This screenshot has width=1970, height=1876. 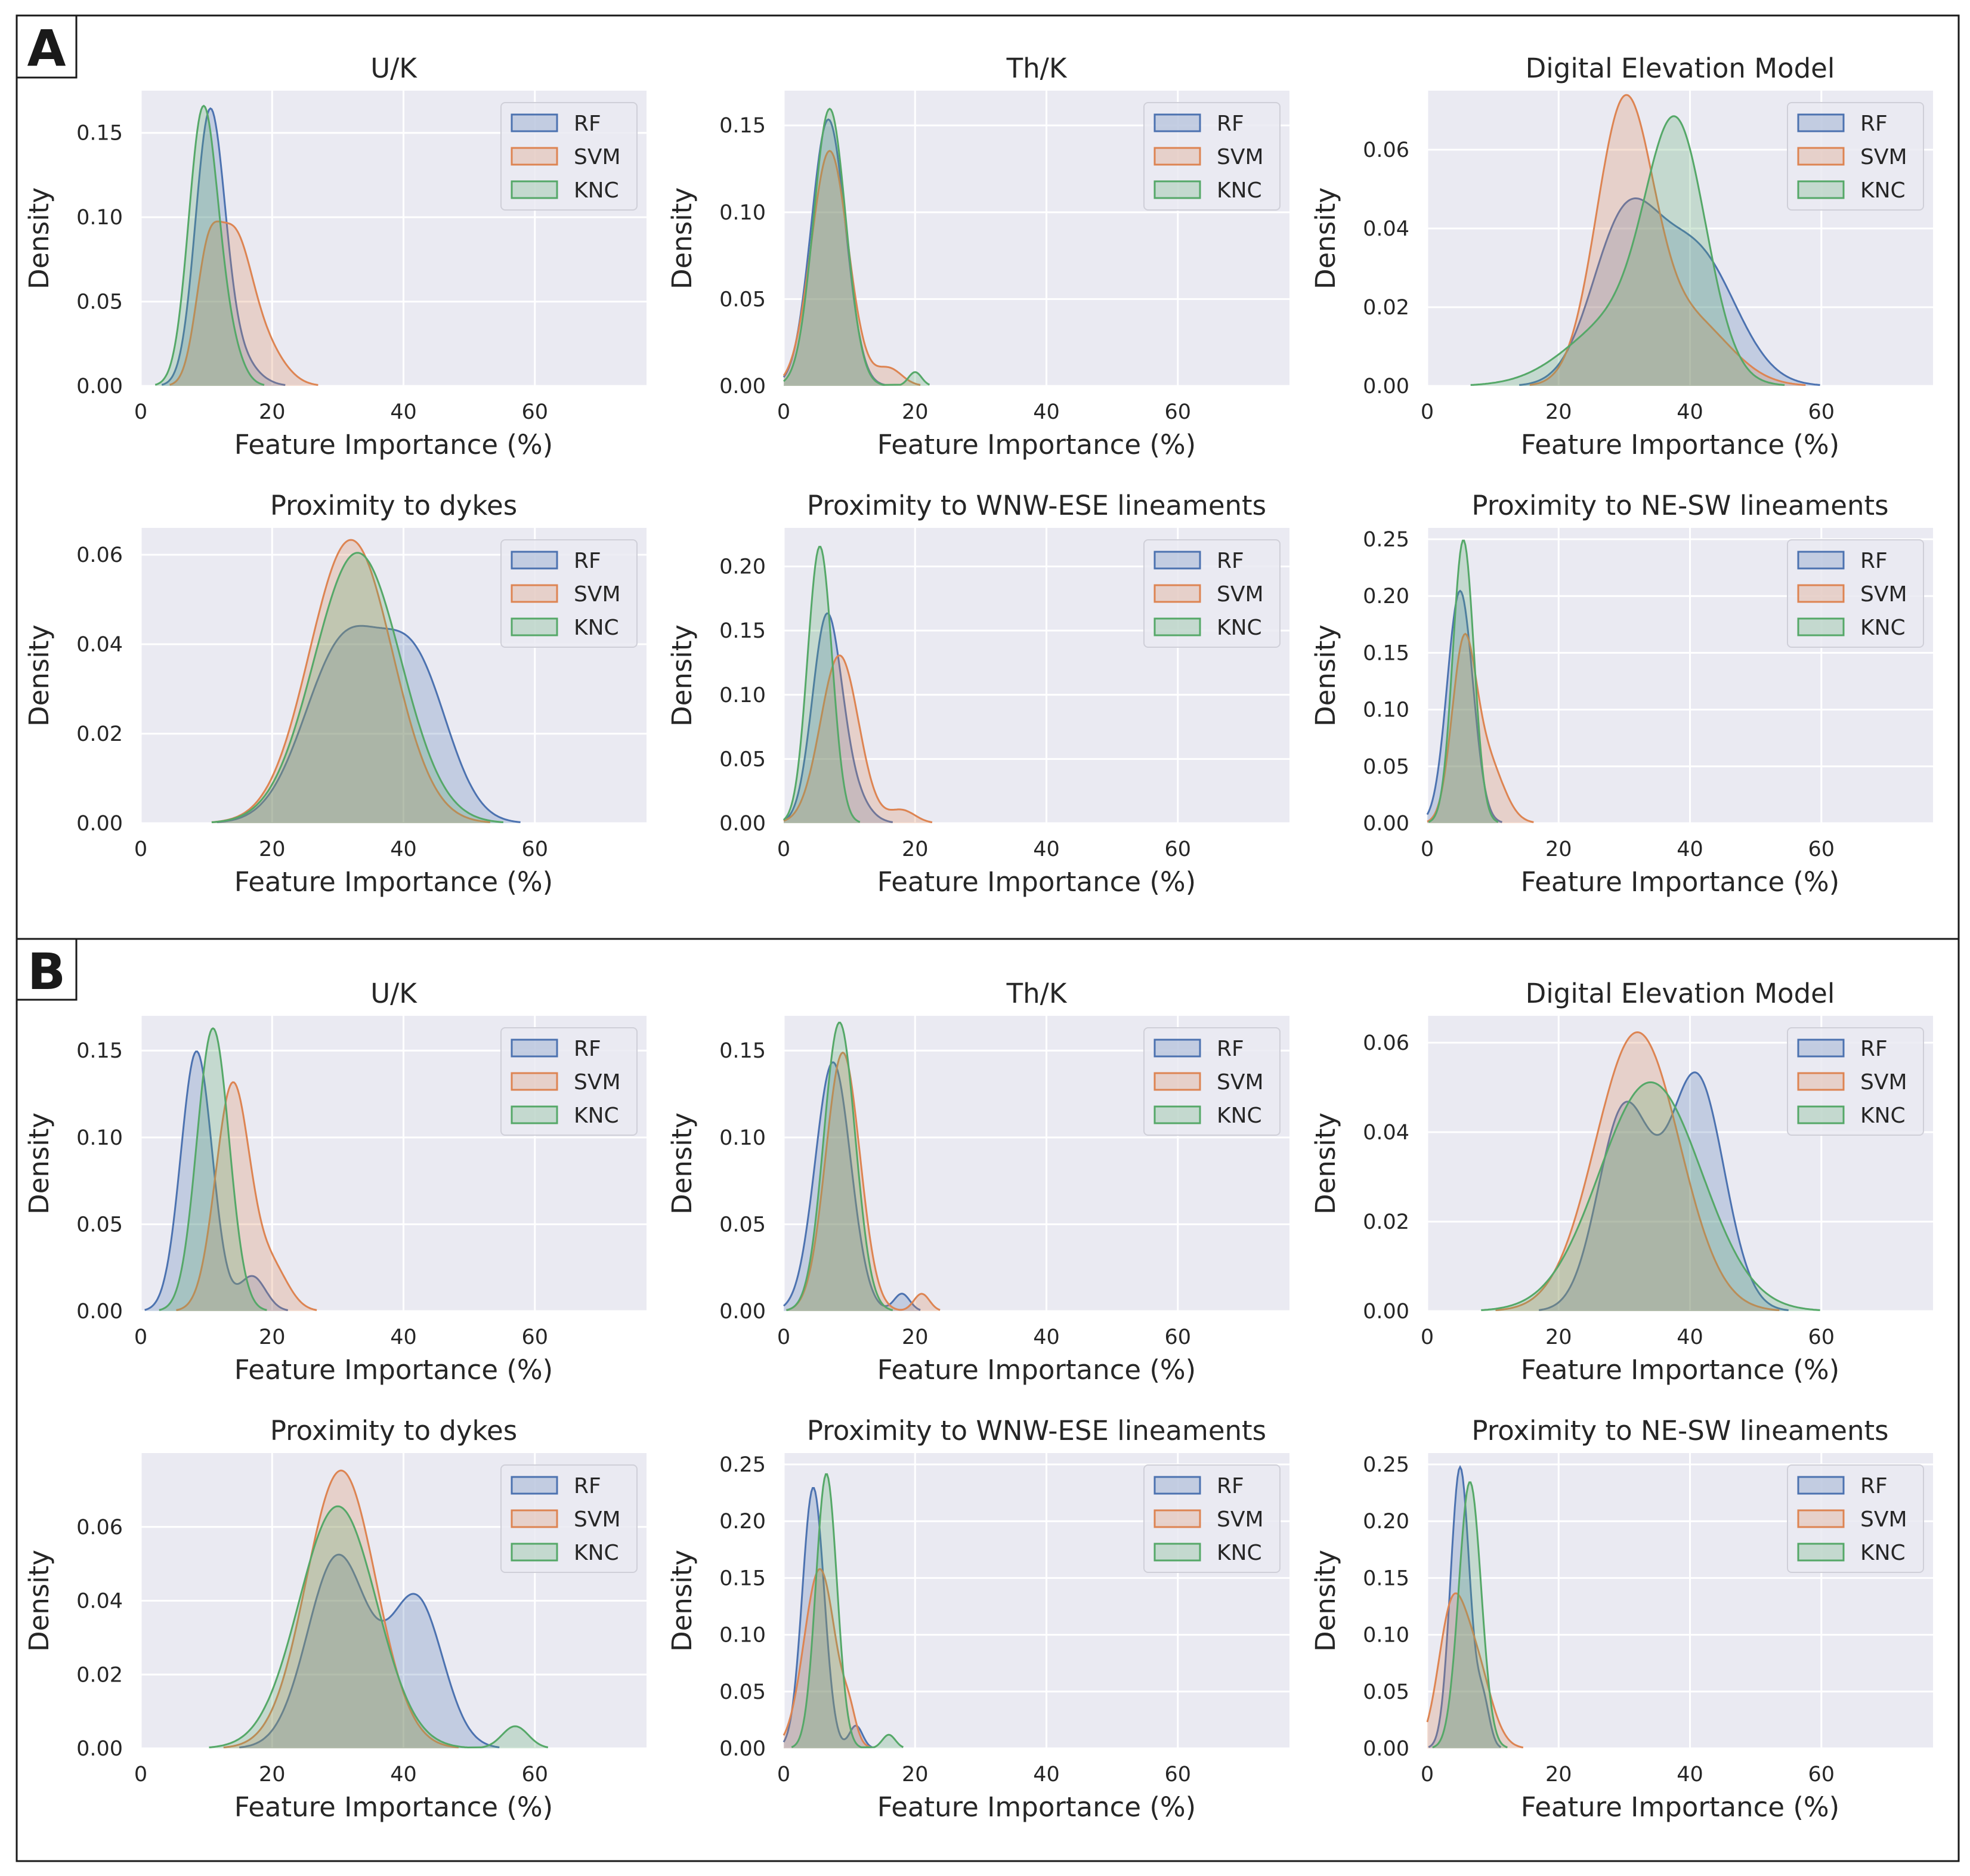 What do you see at coordinates (1036, 1431) in the screenshot?
I see `chart-title: Proximity to WNW-ESE lineaments` at bounding box center [1036, 1431].